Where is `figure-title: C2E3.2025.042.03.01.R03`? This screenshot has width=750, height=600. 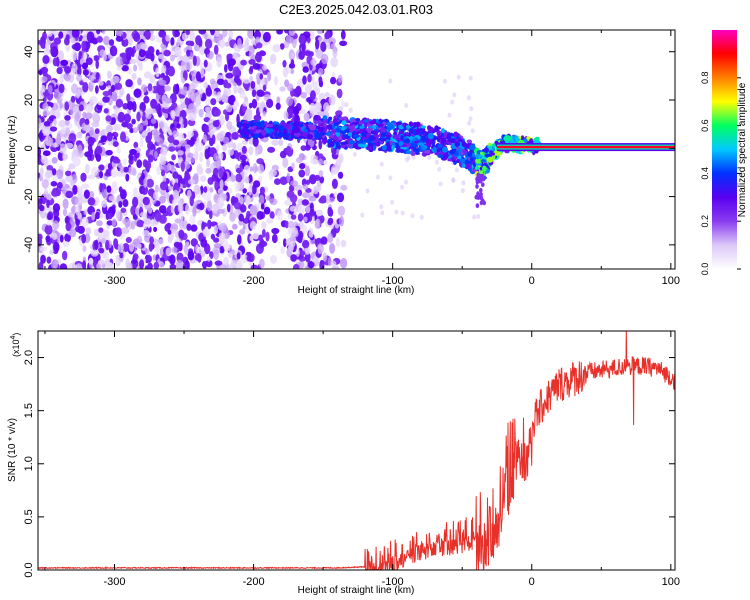
figure-title: C2E3.2025.042.03.01.R03 is located at coordinates (356, 9).